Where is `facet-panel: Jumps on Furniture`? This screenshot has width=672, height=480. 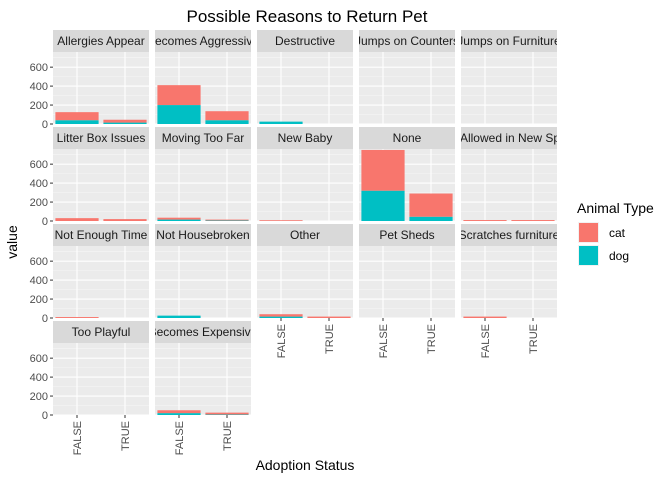
facet-panel: Jumps on Furniture is located at coordinates (509, 77).